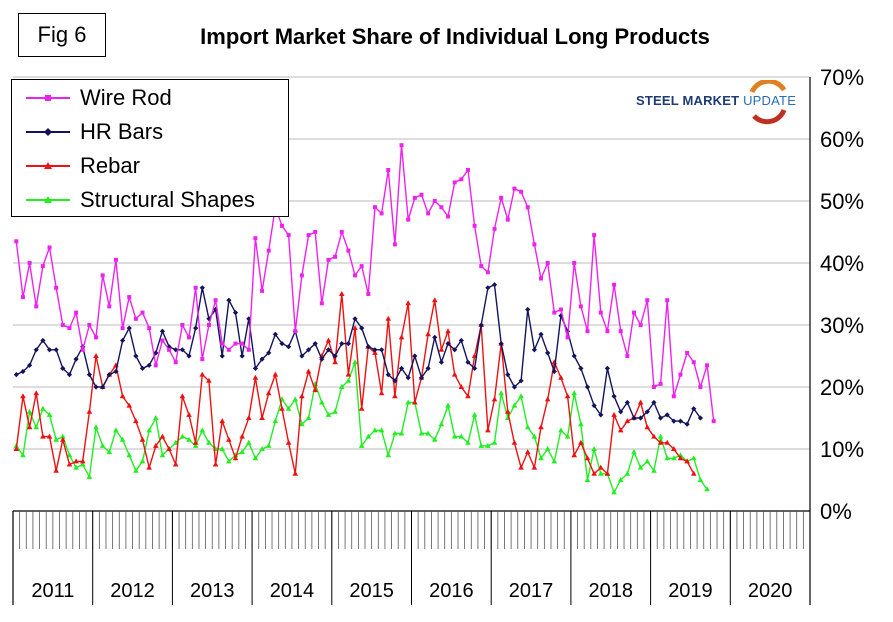  Describe the element at coordinates (411, 557) in the screenshot. I see `x-axis: 2011 2012 2013 2014 2015 2016 2017 2018 2019 2020` at that location.